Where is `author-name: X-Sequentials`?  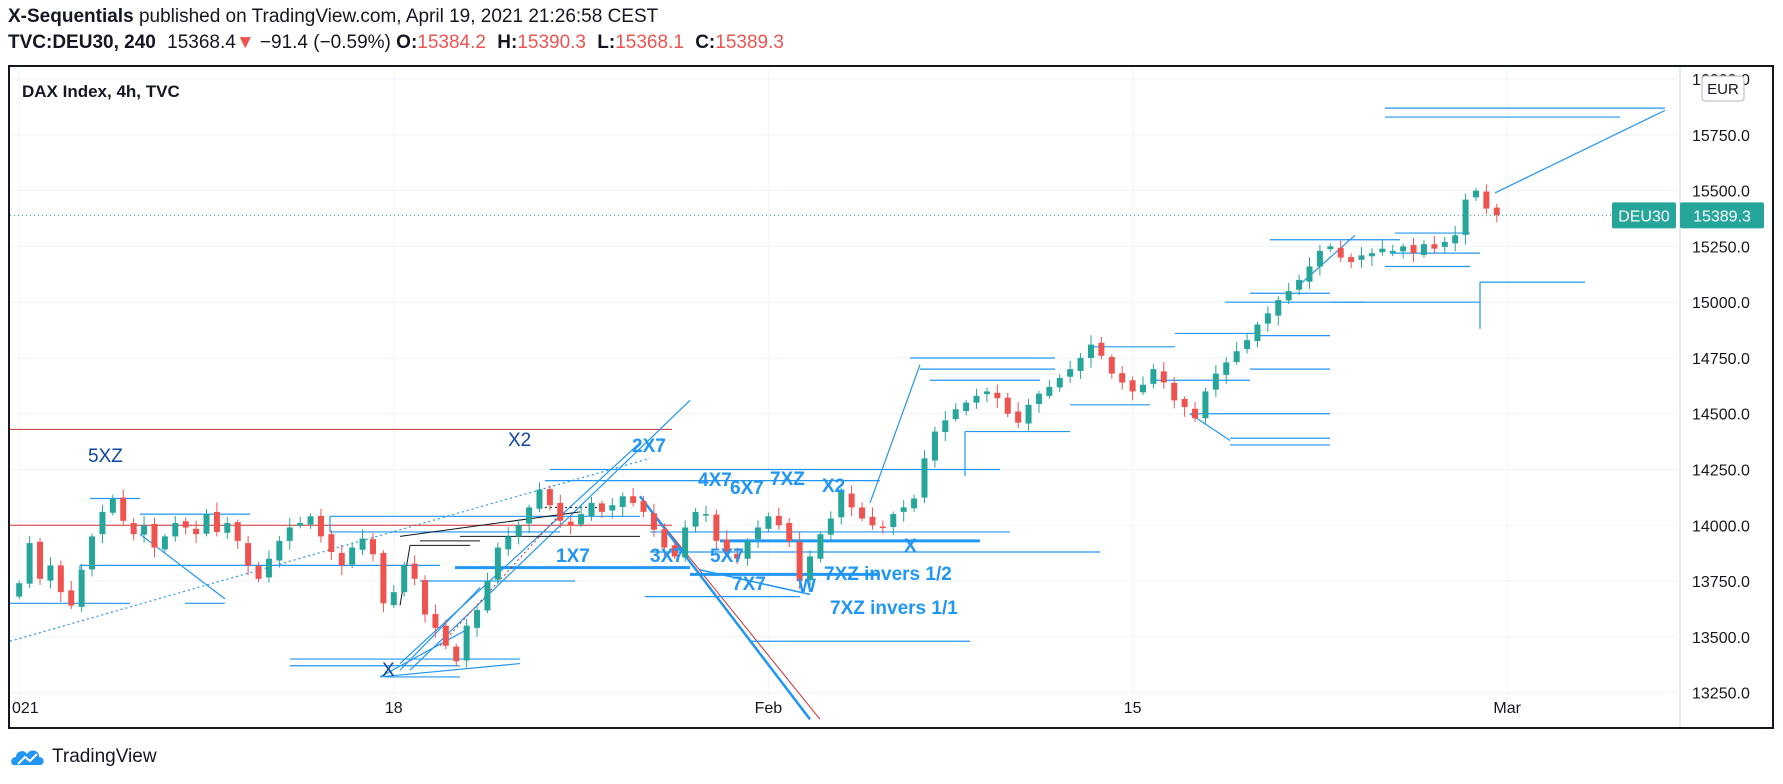 author-name: X-Sequentials is located at coordinates (71, 16).